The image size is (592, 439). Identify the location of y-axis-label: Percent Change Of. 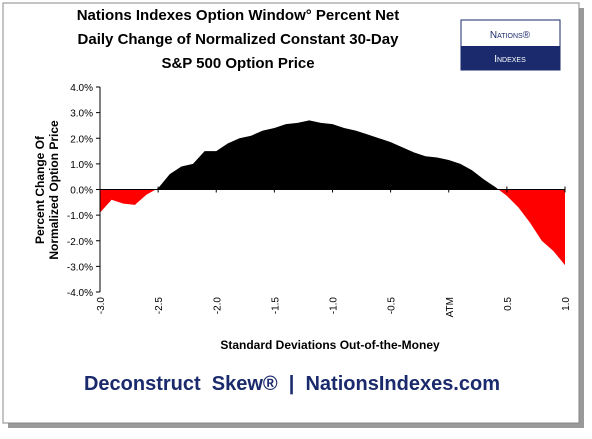
(40, 189).